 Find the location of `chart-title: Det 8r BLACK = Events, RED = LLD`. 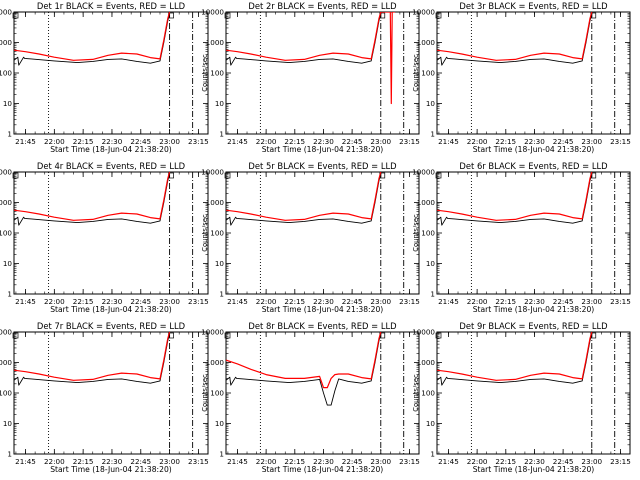

chart-title: Det 8r BLACK = Events, RED = LLD is located at coordinates (322, 326).